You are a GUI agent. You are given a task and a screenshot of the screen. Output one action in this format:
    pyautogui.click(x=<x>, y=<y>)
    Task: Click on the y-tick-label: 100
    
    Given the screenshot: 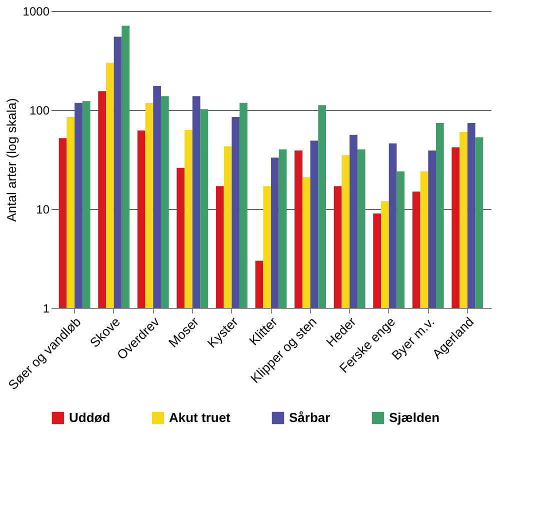 What is the action you would take?
    pyautogui.click(x=39, y=111)
    